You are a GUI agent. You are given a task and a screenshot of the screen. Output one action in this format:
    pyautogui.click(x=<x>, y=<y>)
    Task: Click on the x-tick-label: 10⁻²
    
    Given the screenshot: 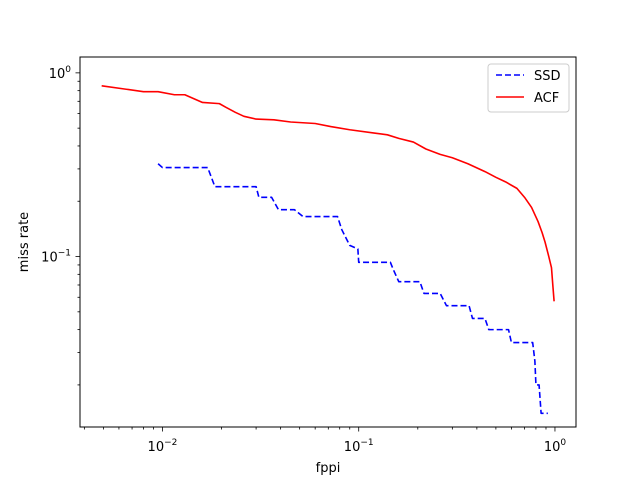 What is the action you would take?
    pyautogui.click(x=163, y=446)
    